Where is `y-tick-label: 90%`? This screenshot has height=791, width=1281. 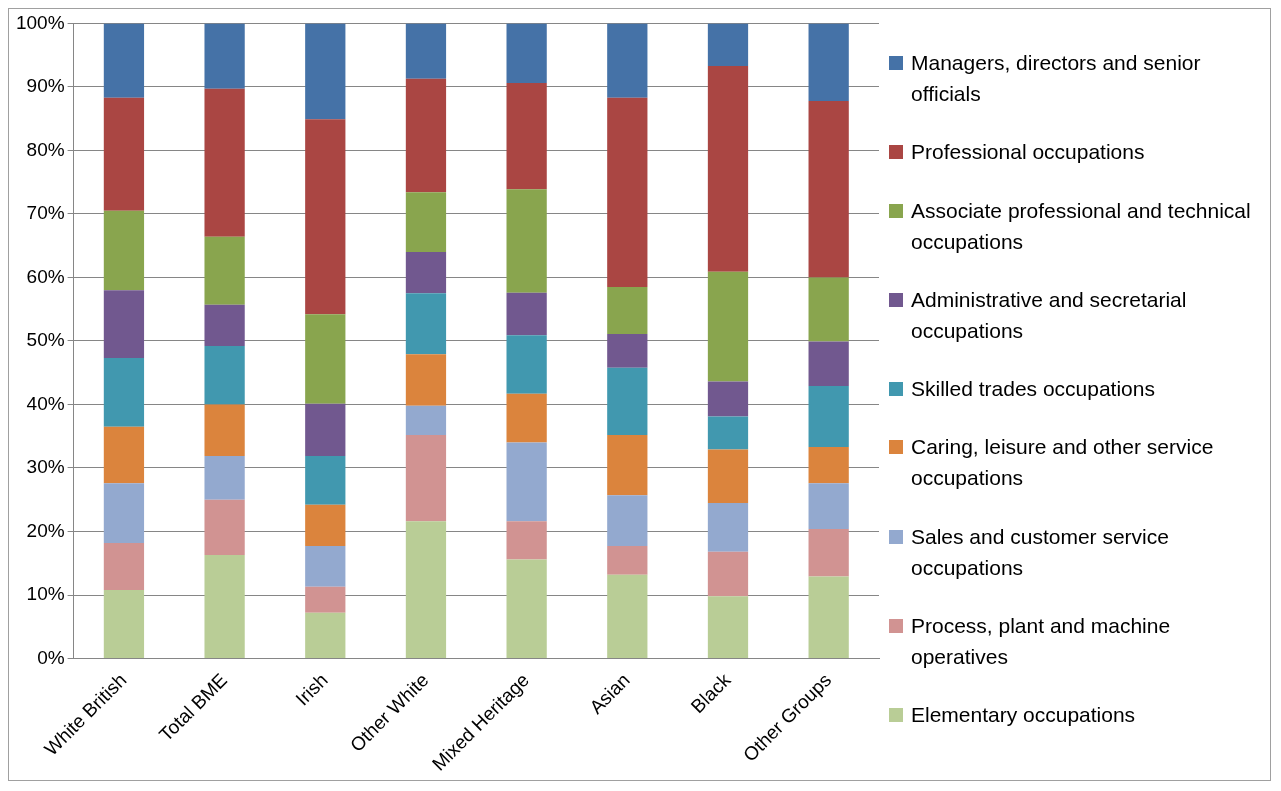 y-tick-label: 90% is located at coordinates (45, 86).